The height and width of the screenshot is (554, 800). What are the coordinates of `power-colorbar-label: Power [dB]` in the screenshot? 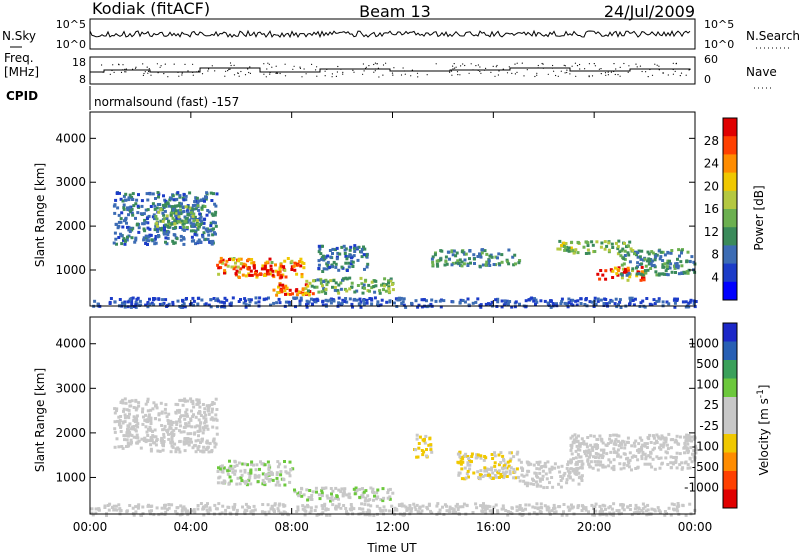 It's located at (759, 217).